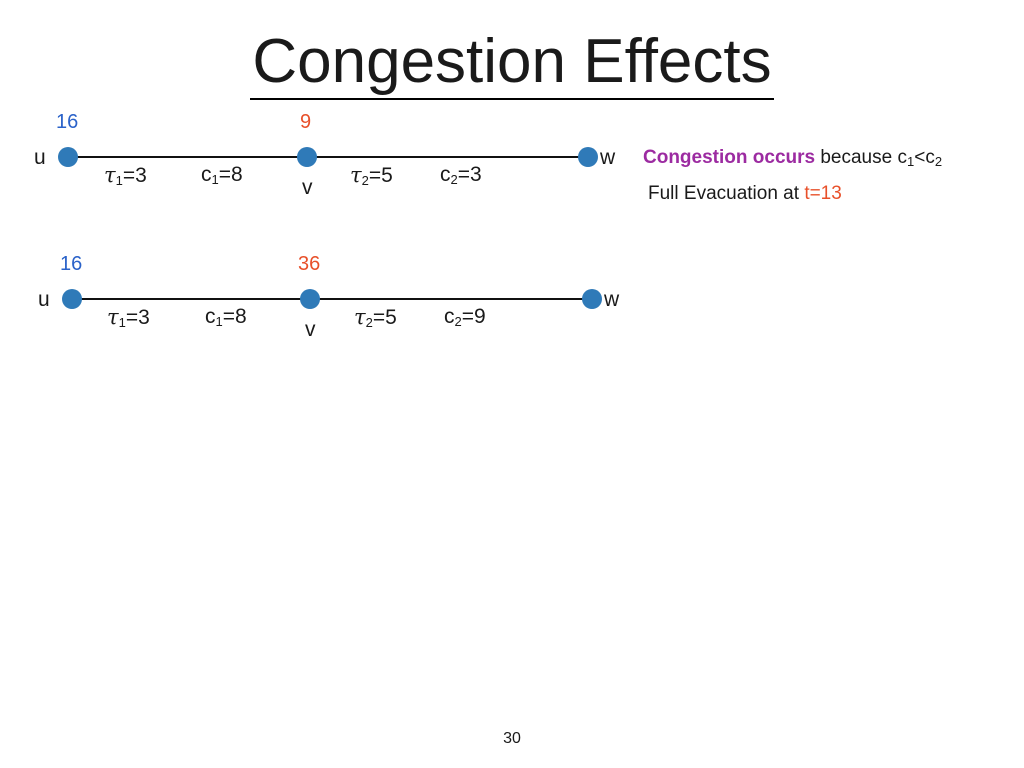 The height and width of the screenshot is (768, 1024). What do you see at coordinates (793, 158) in the screenshot?
I see `congestion-note: Congestion occurs because c1<c2` at bounding box center [793, 158].